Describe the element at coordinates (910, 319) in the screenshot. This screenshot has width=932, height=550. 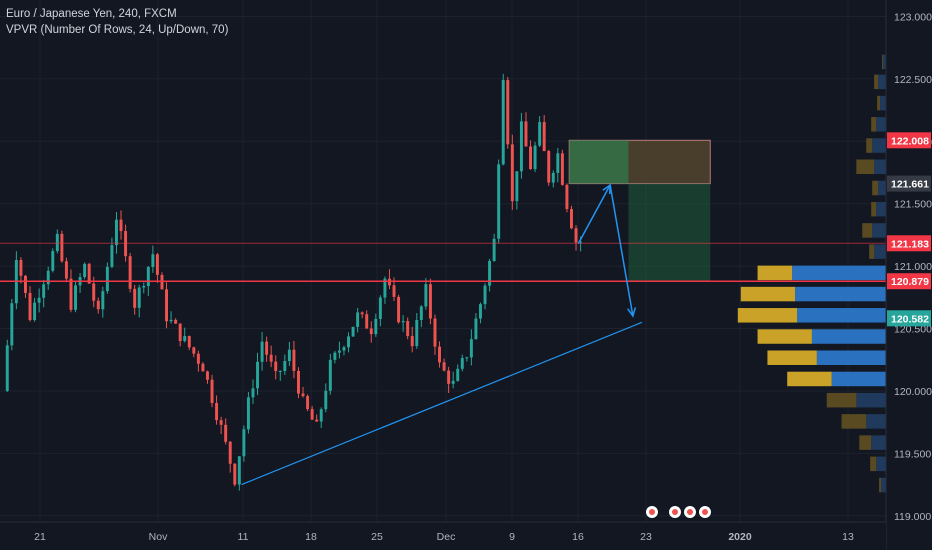
I see `price-tag-label: 120.582` at that location.